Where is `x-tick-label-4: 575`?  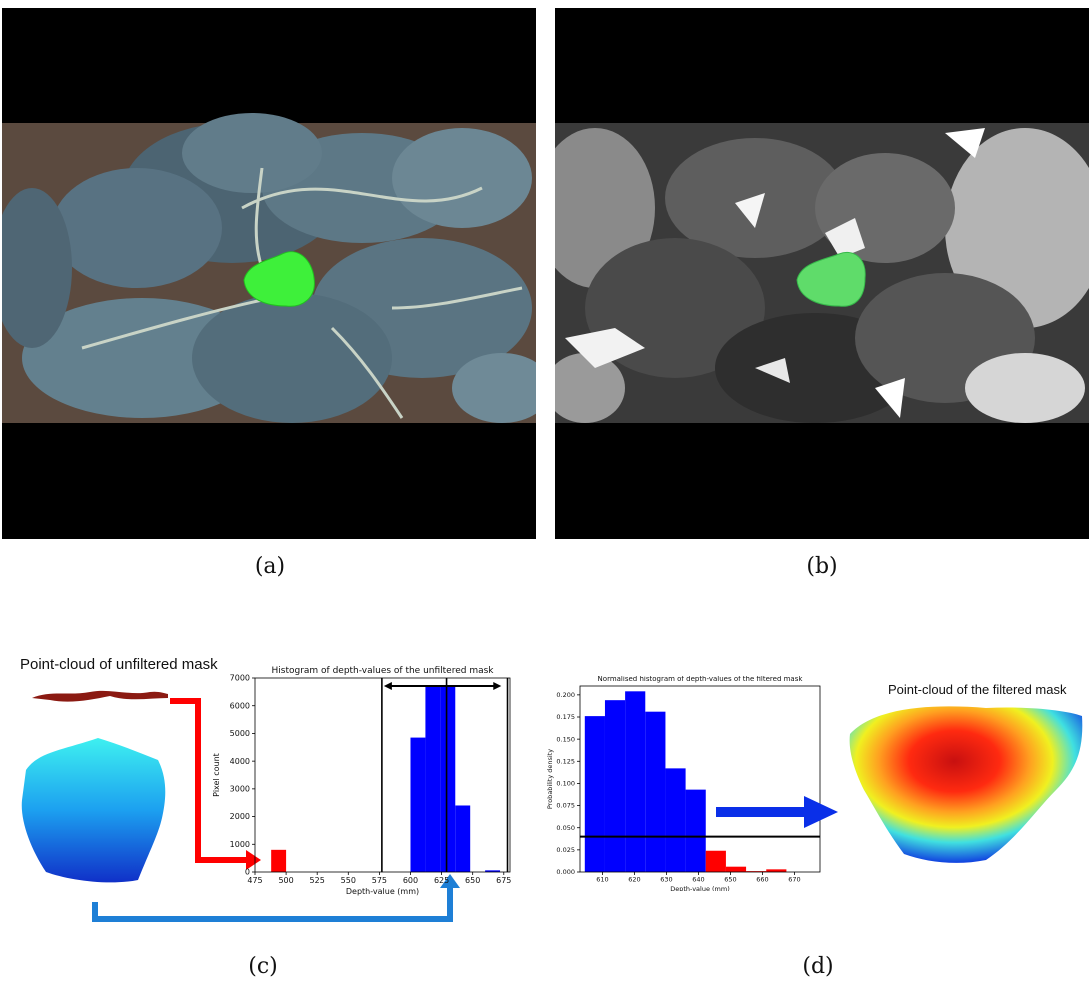 x-tick-label-4: 575 is located at coordinates (379, 880).